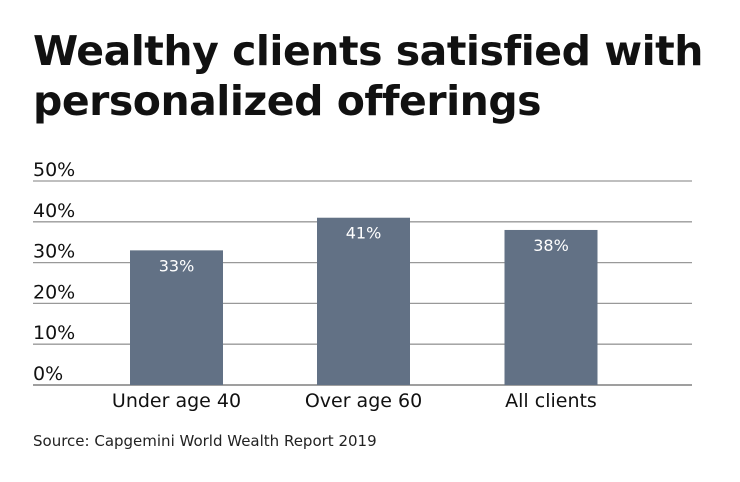 The image size is (740, 482). What do you see at coordinates (54, 292) in the screenshot?
I see `y-tick-label: 20%` at bounding box center [54, 292].